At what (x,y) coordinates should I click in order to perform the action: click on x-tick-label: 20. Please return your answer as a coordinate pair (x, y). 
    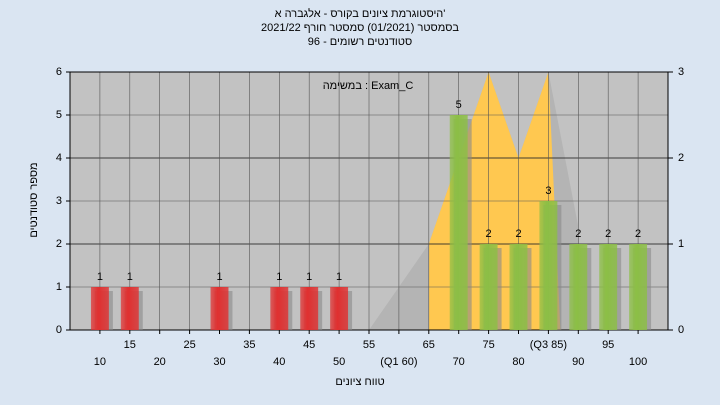
    Looking at the image, I should click on (160, 362).